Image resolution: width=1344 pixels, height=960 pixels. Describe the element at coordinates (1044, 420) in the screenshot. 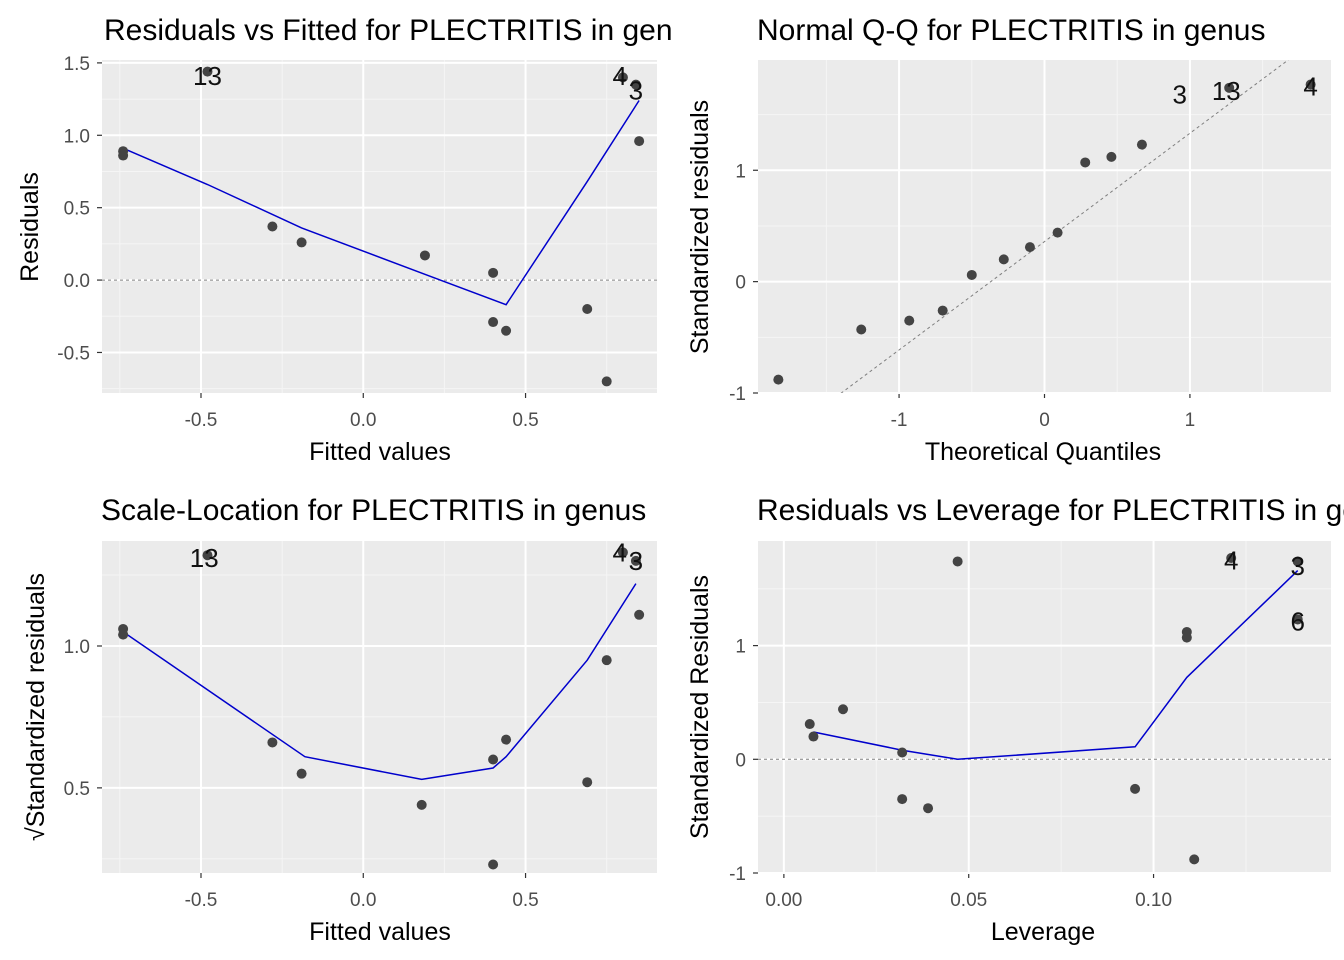

I see `x-tick-label: 0` at that location.